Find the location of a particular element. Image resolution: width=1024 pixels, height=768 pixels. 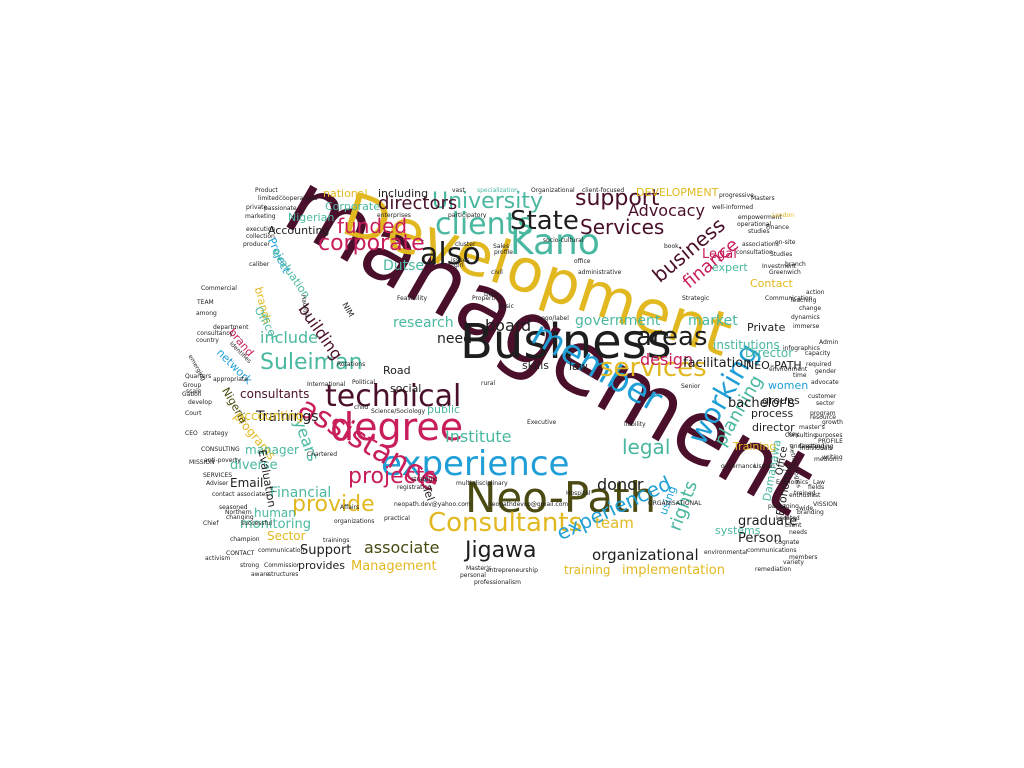

cloud-word: experience is located at coordinates (475, 464).